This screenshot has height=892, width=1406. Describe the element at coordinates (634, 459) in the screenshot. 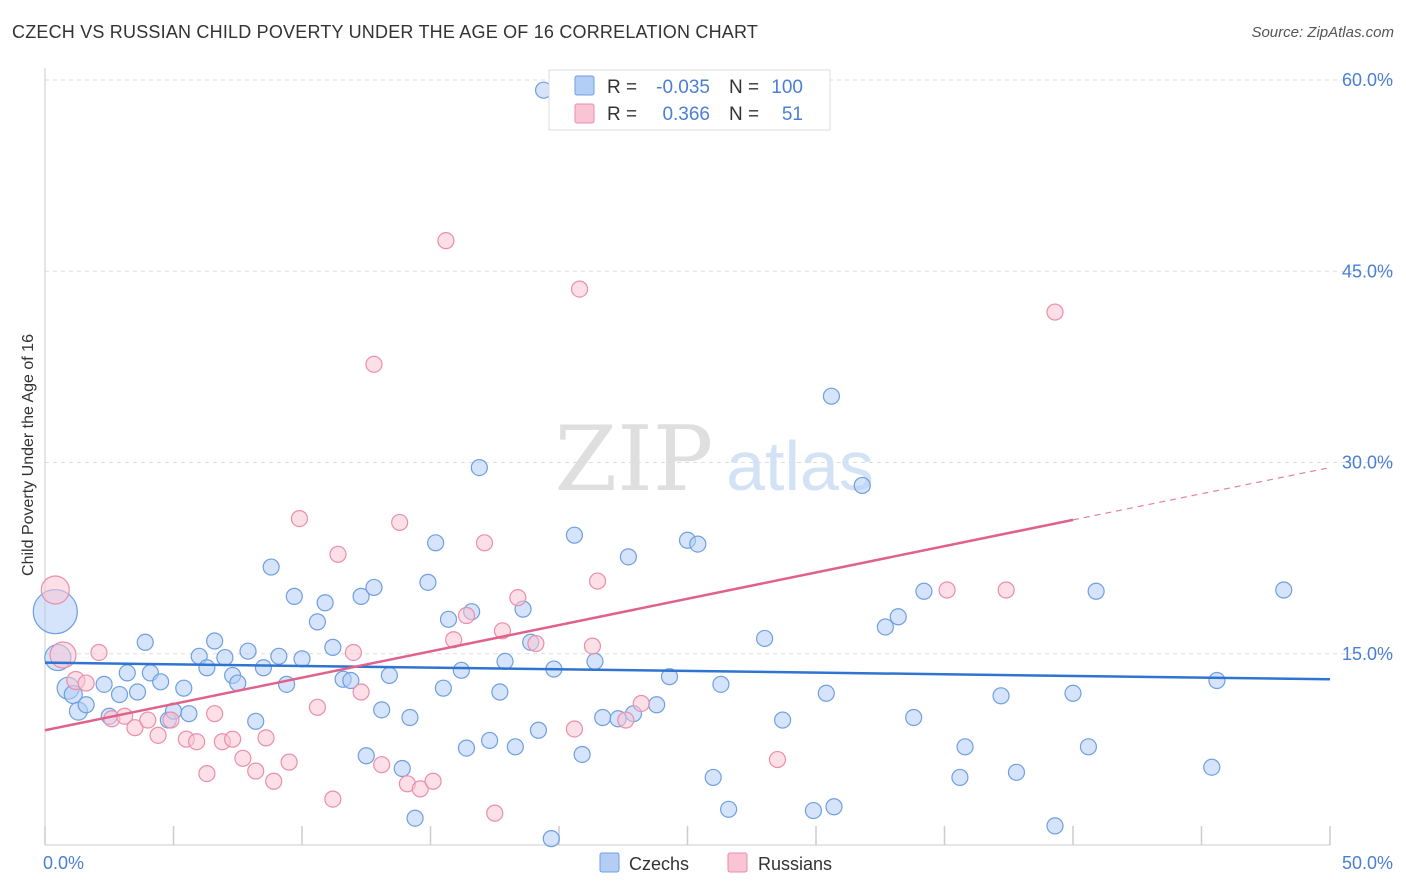

I see `watermark-zip: ZIP` at that location.